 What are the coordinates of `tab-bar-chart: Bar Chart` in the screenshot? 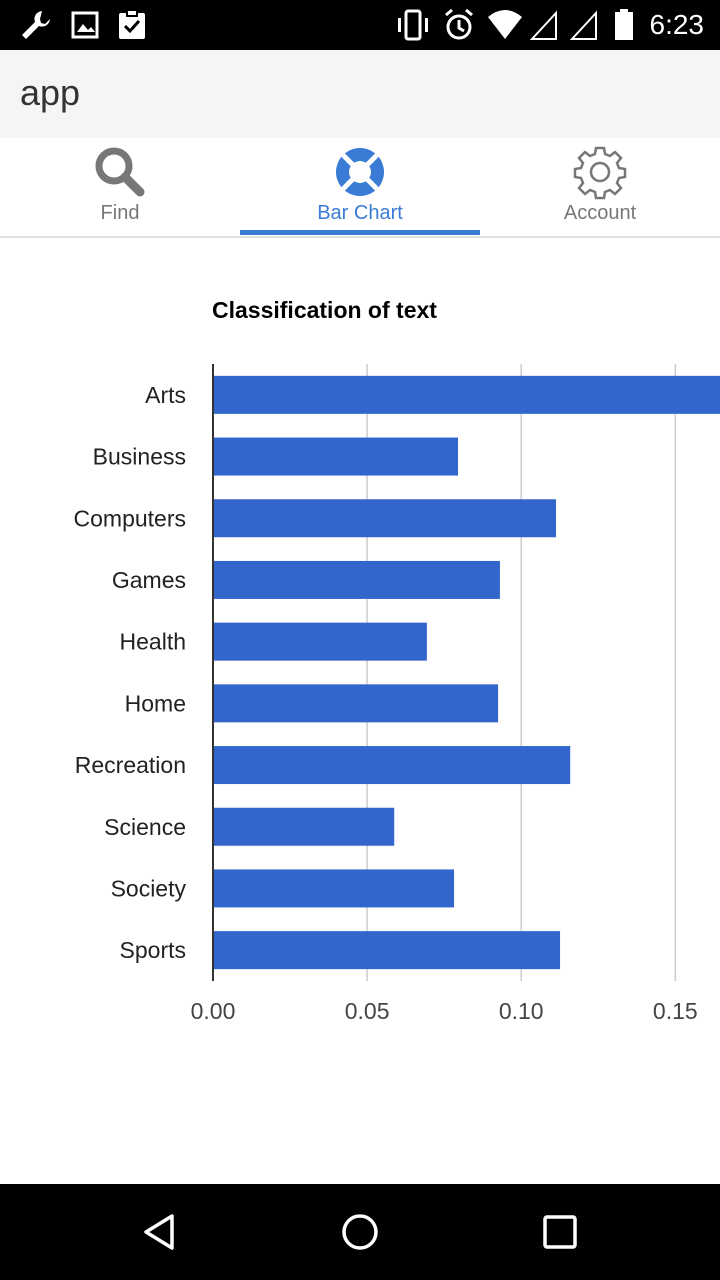 It's located at (360, 187).